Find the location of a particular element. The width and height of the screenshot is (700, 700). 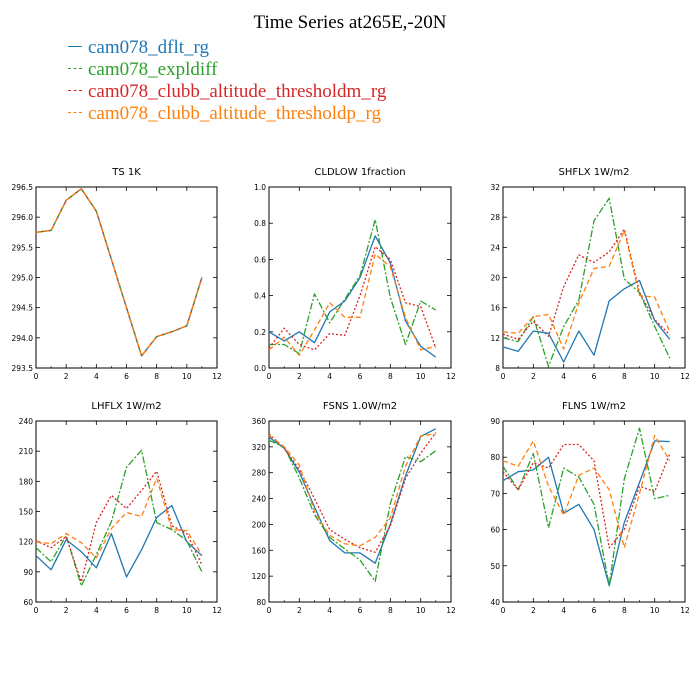

y-tick-label: 50 is located at coordinates (495, 566).